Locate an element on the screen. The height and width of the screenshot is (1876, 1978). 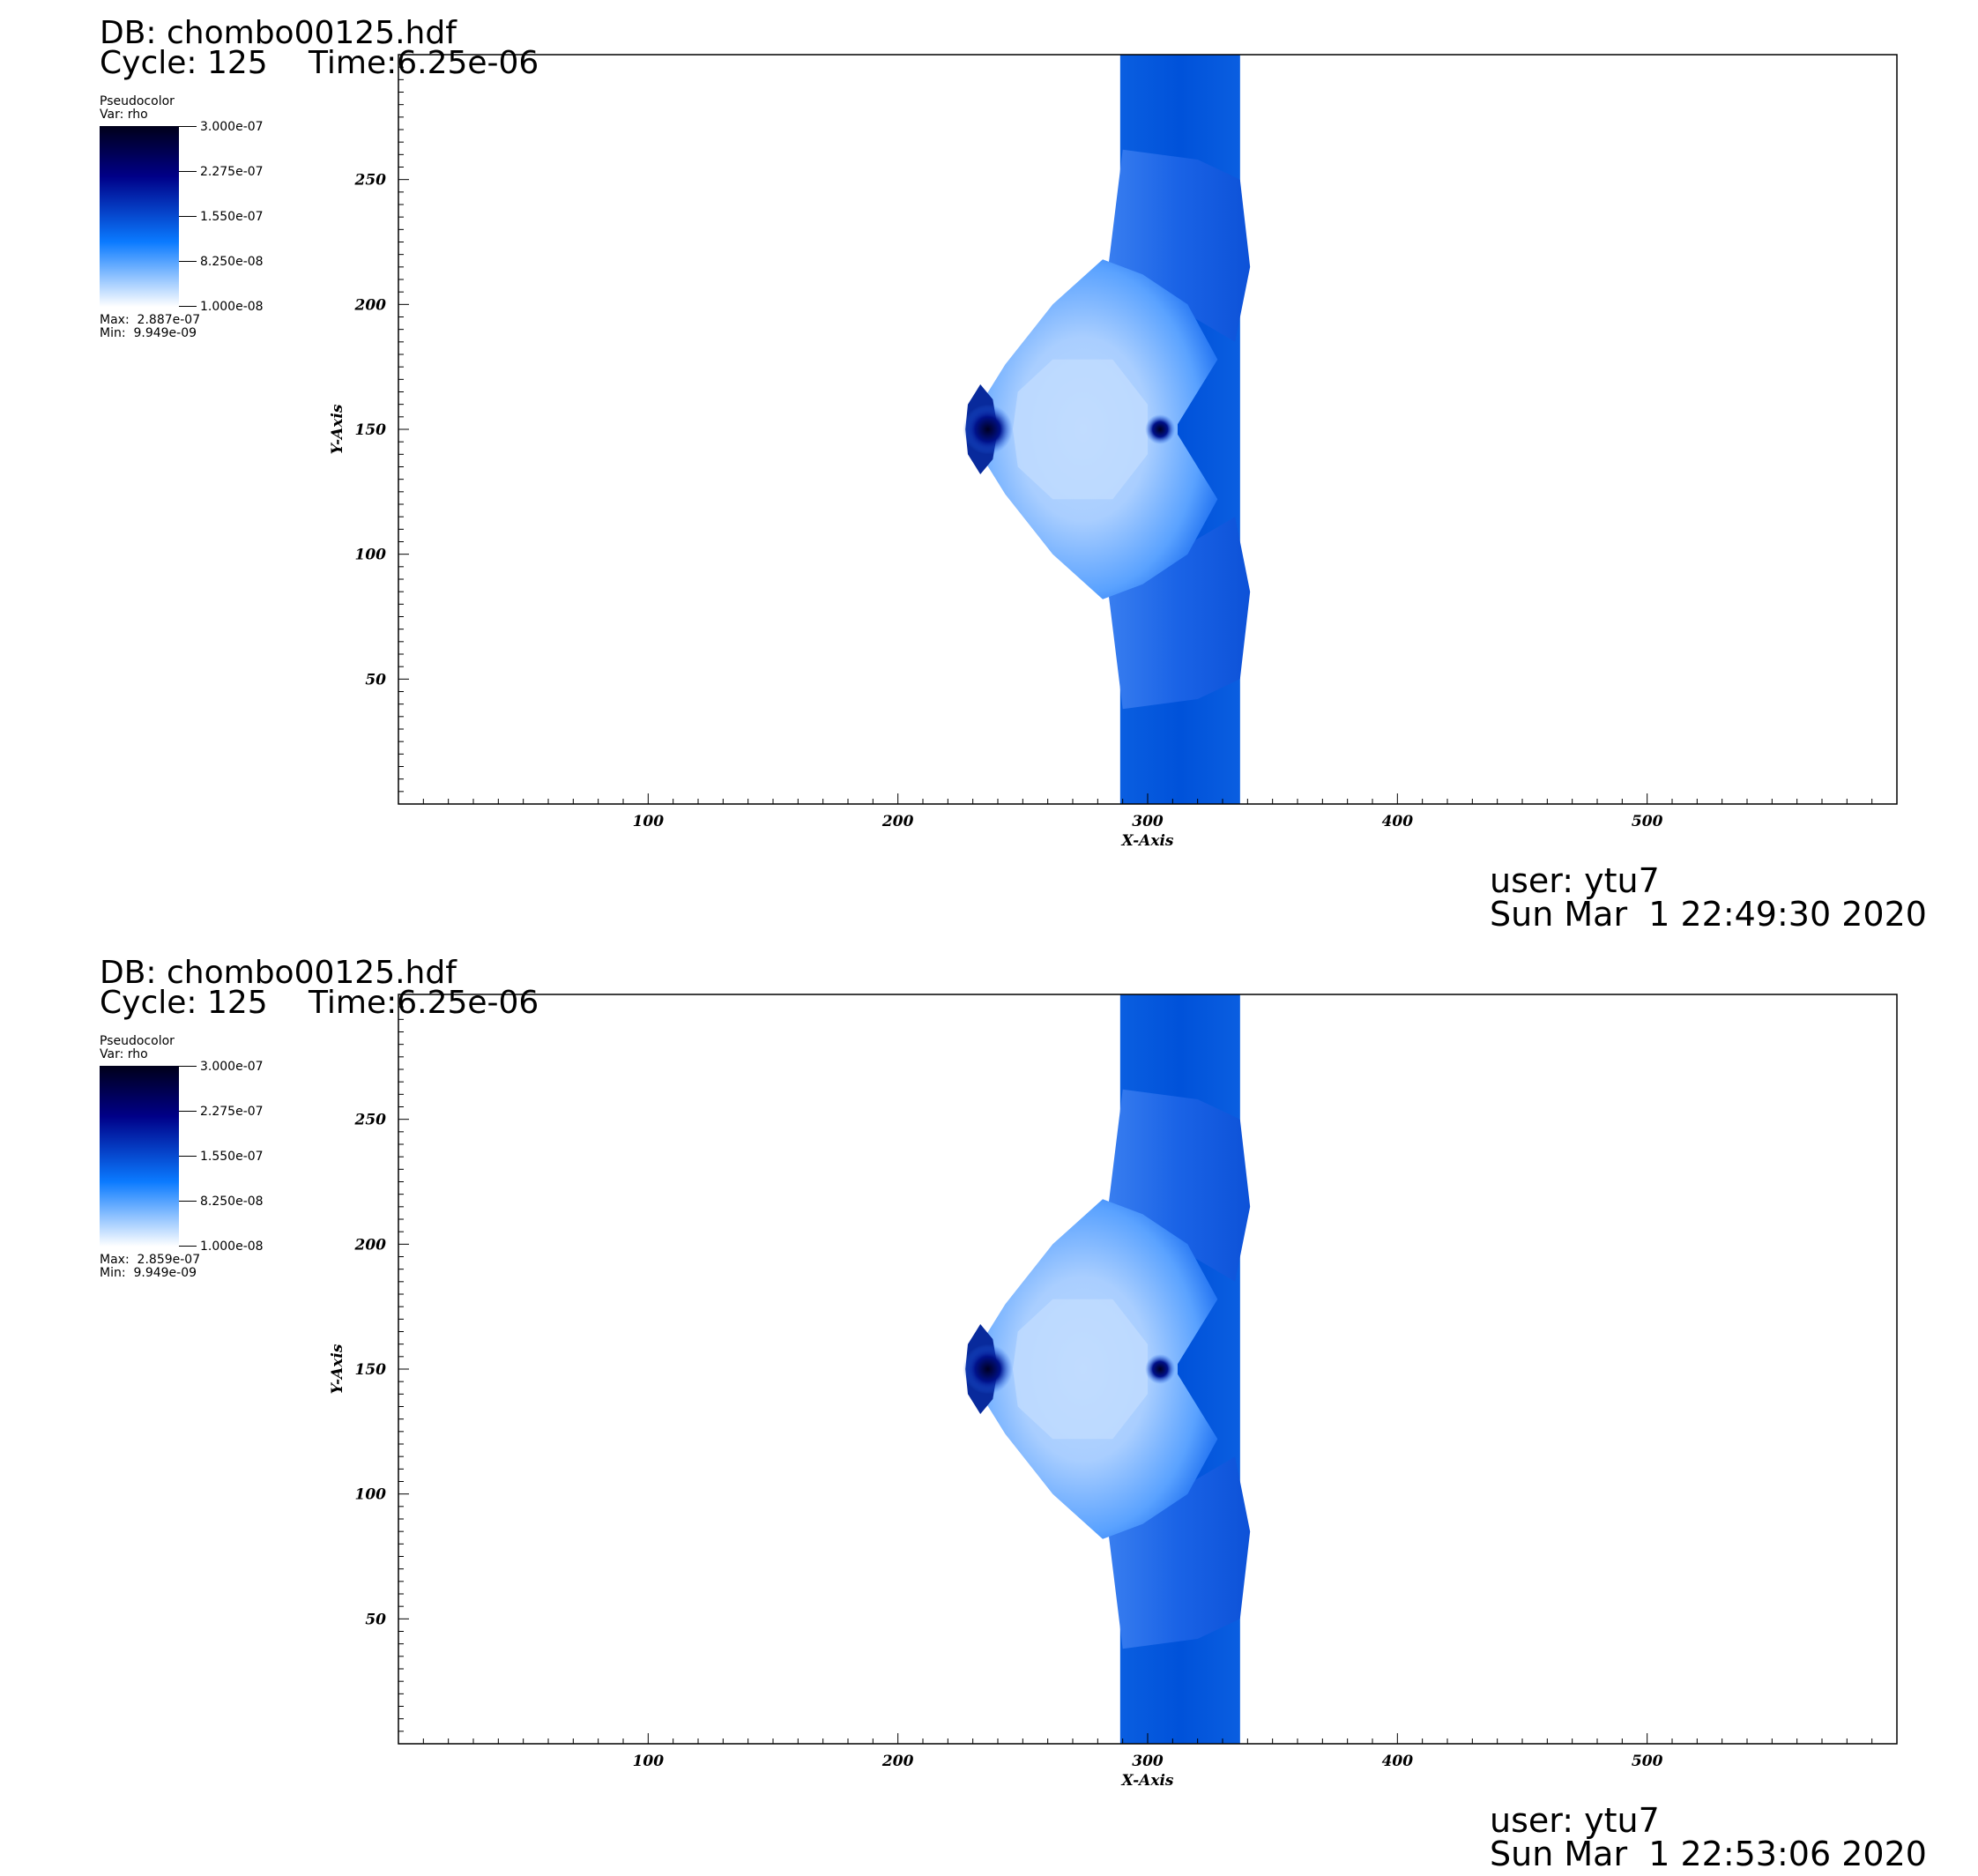
legend-max: Max: 2.859e-07 is located at coordinates (150, 1260).